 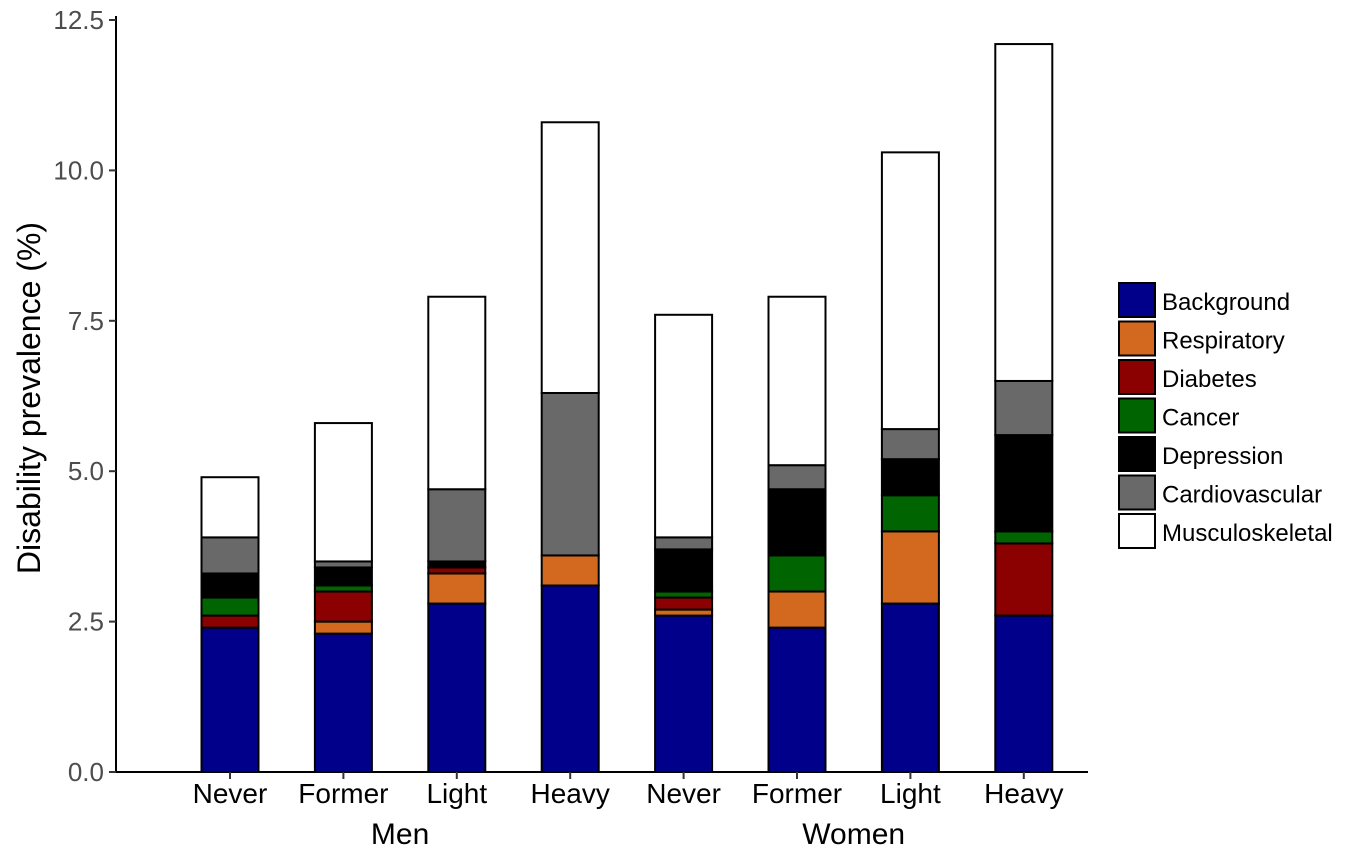 I want to click on y-tick-label: 12.5, so click(x=78, y=20).